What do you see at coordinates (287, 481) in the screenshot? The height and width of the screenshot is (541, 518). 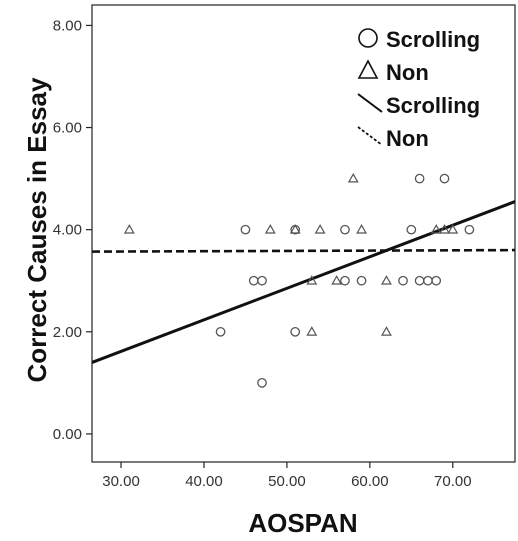 I see `x-tick-label: 50.00` at bounding box center [287, 481].